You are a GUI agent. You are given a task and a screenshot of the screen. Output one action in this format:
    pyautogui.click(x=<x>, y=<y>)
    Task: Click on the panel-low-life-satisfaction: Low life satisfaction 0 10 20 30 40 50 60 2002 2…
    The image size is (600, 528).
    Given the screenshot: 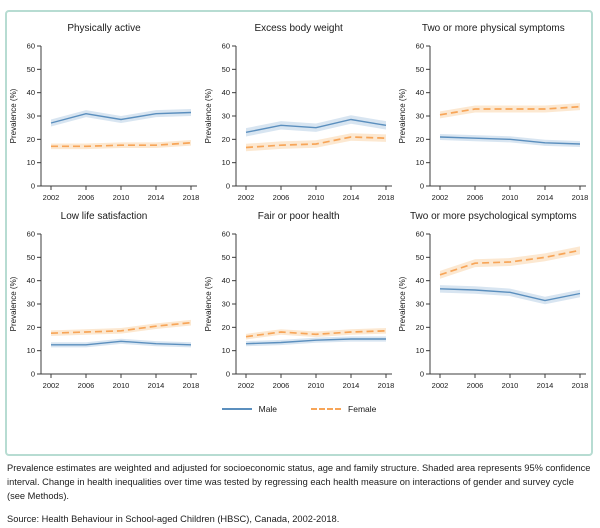 What is the action you would take?
    pyautogui.click(x=104, y=300)
    